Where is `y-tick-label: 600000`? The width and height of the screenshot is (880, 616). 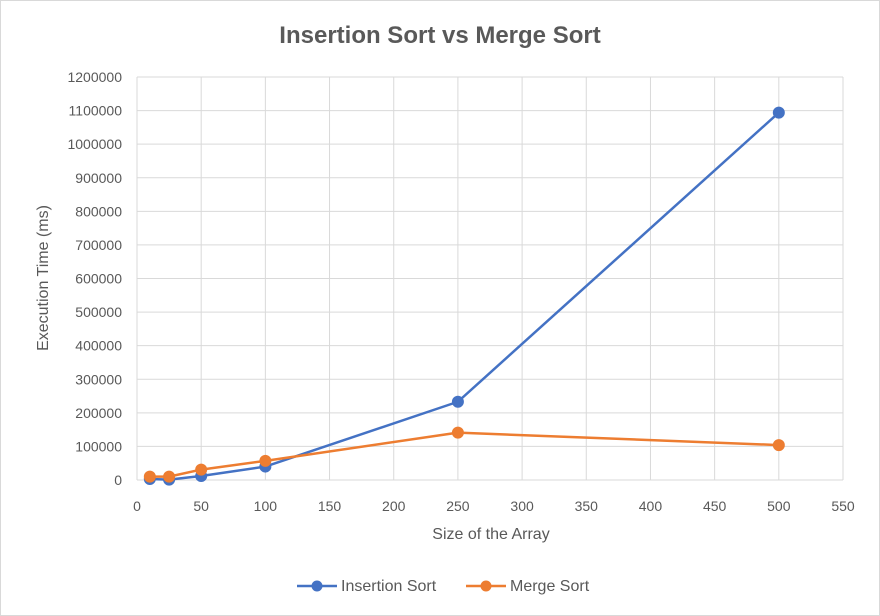
y-tick-label: 600000 is located at coordinates (98, 279).